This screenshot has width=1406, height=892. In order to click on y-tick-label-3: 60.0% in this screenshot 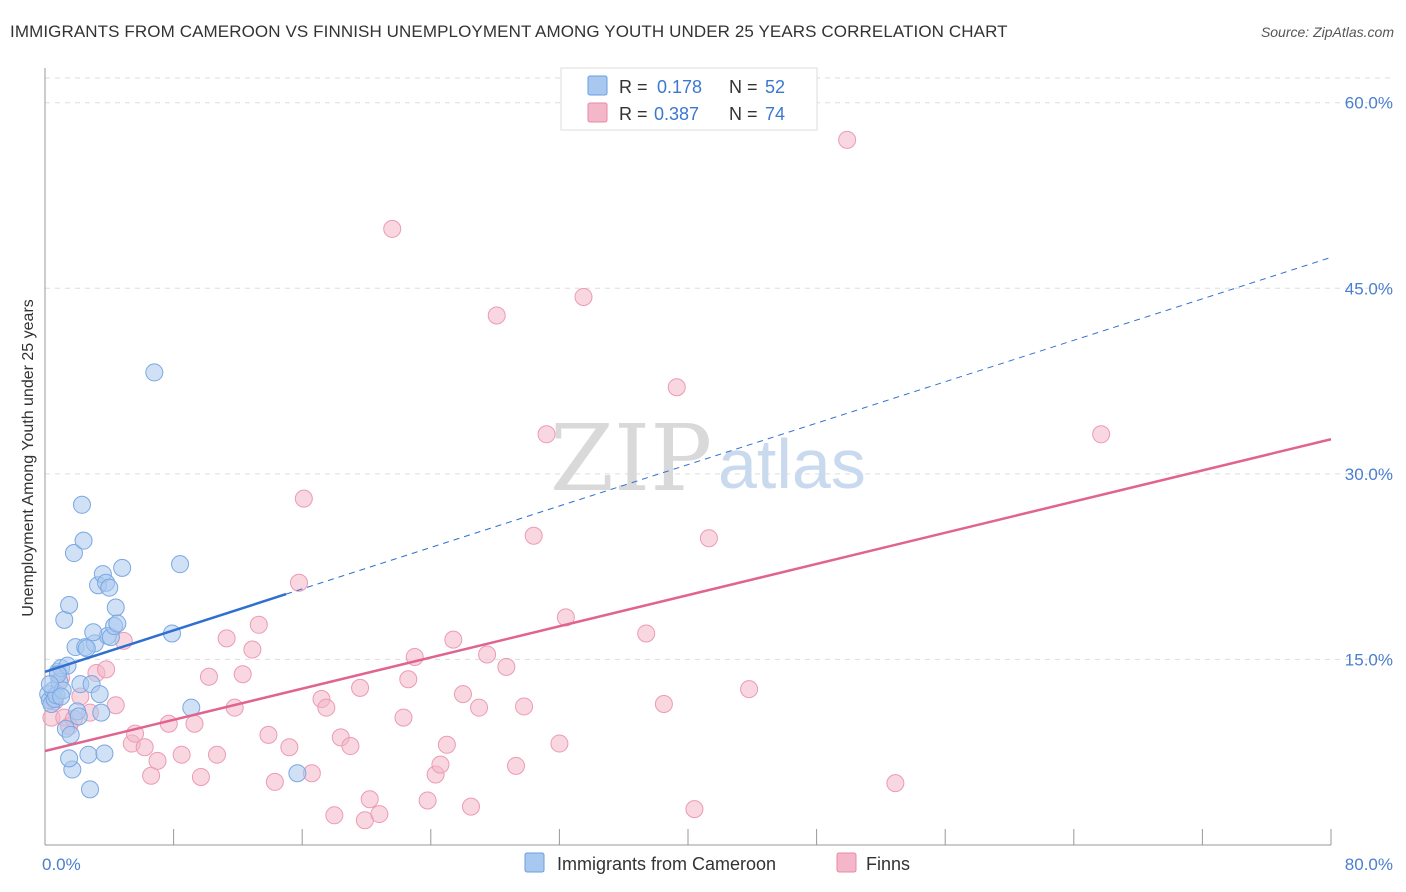, I will do `click(1369, 103)`.